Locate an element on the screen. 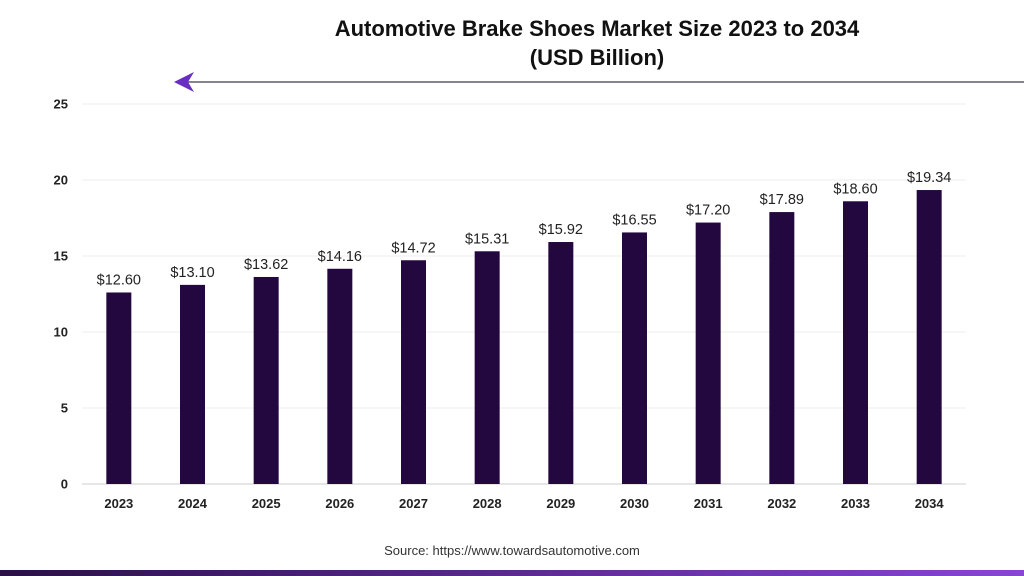 The width and height of the screenshot is (1024, 576). x-tick-label: 2029 is located at coordinates (560, 503).